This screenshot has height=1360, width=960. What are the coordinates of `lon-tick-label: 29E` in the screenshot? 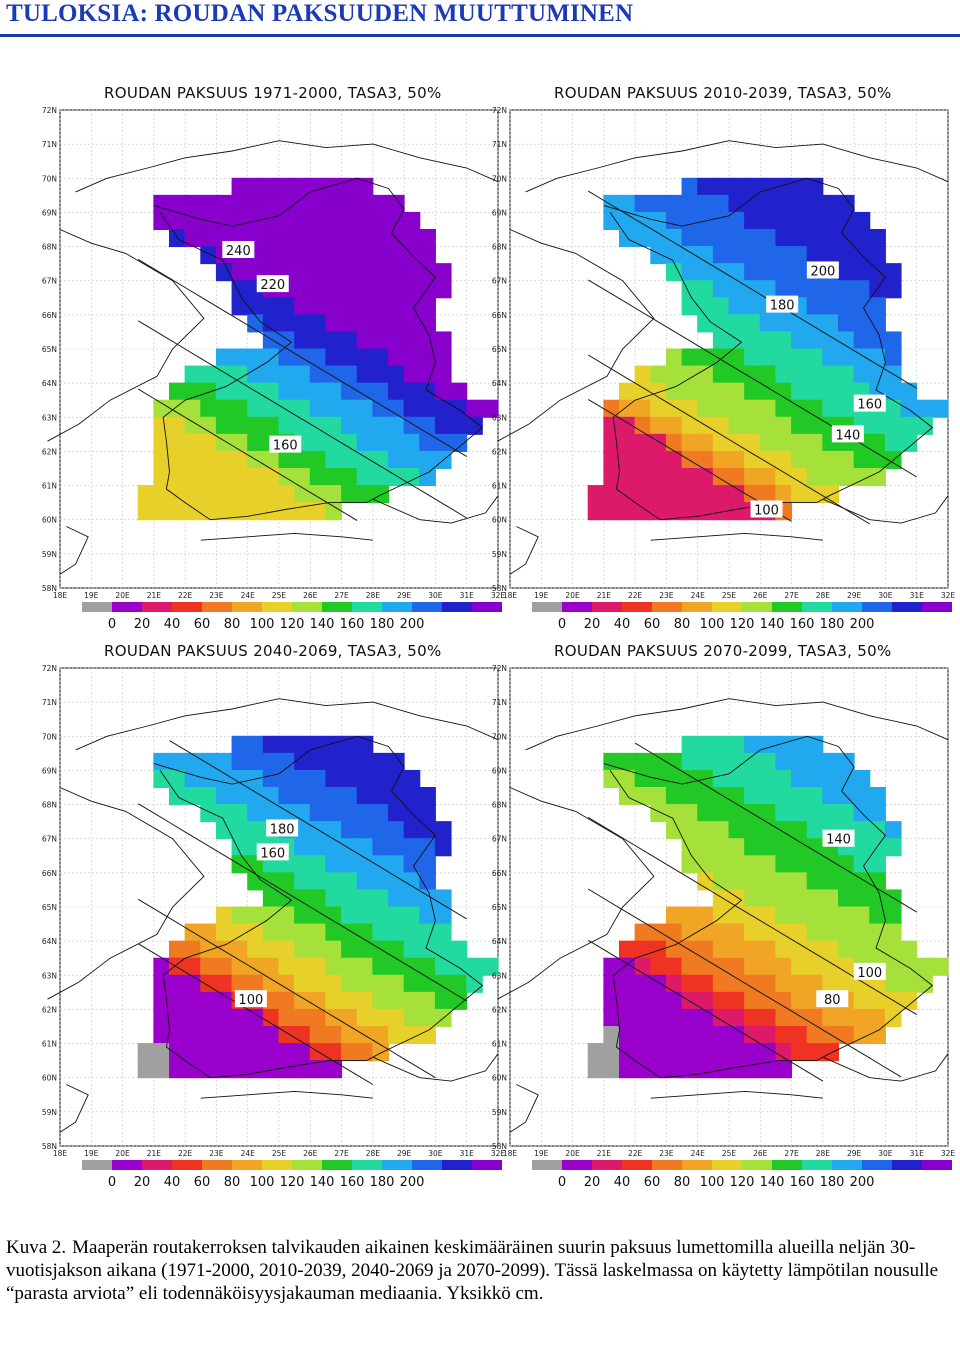 It's located at (404, 595).